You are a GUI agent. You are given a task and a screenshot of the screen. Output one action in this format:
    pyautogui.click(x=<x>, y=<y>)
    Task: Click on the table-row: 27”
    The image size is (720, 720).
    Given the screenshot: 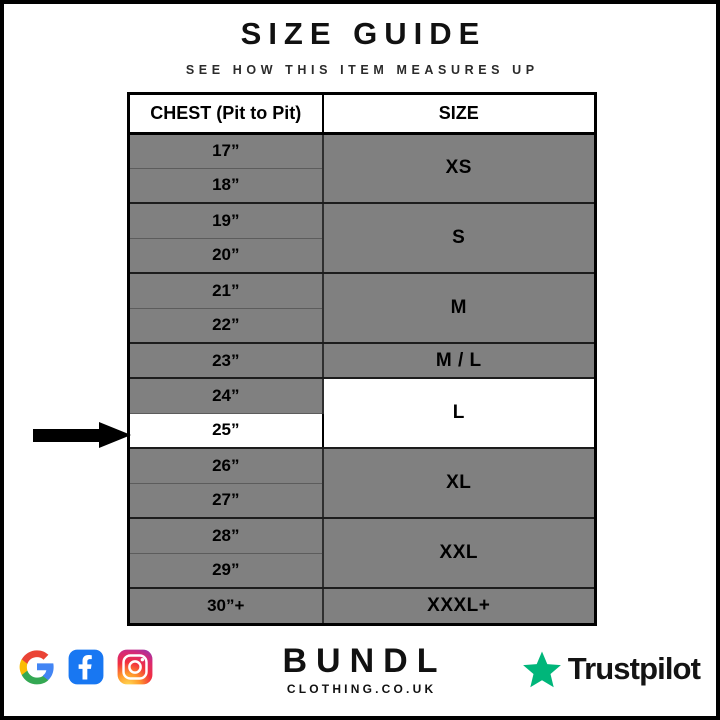 What is the action you would take?
    pyautogui.click(x=362, y=501)
    